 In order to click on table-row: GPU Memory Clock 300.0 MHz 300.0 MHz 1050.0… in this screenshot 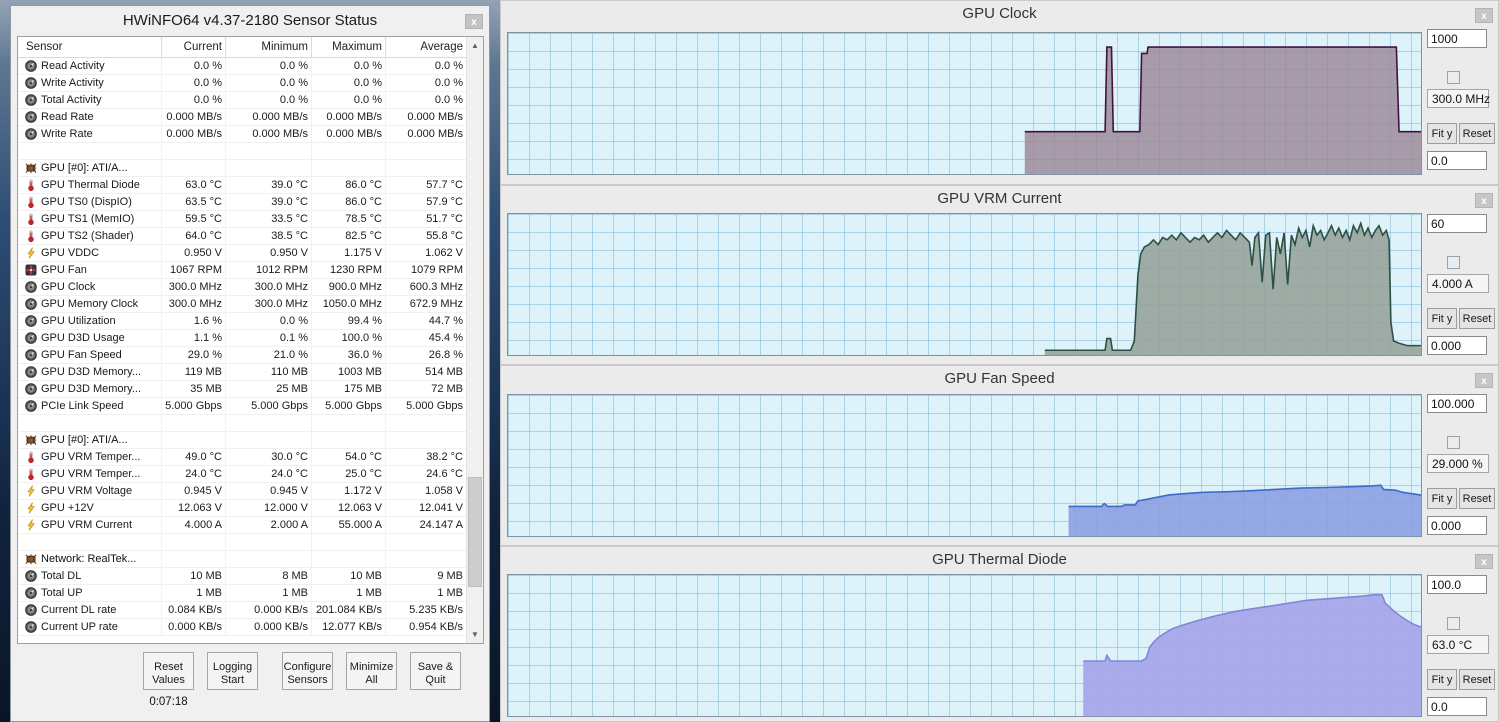, I will do `click(250, 304)`.